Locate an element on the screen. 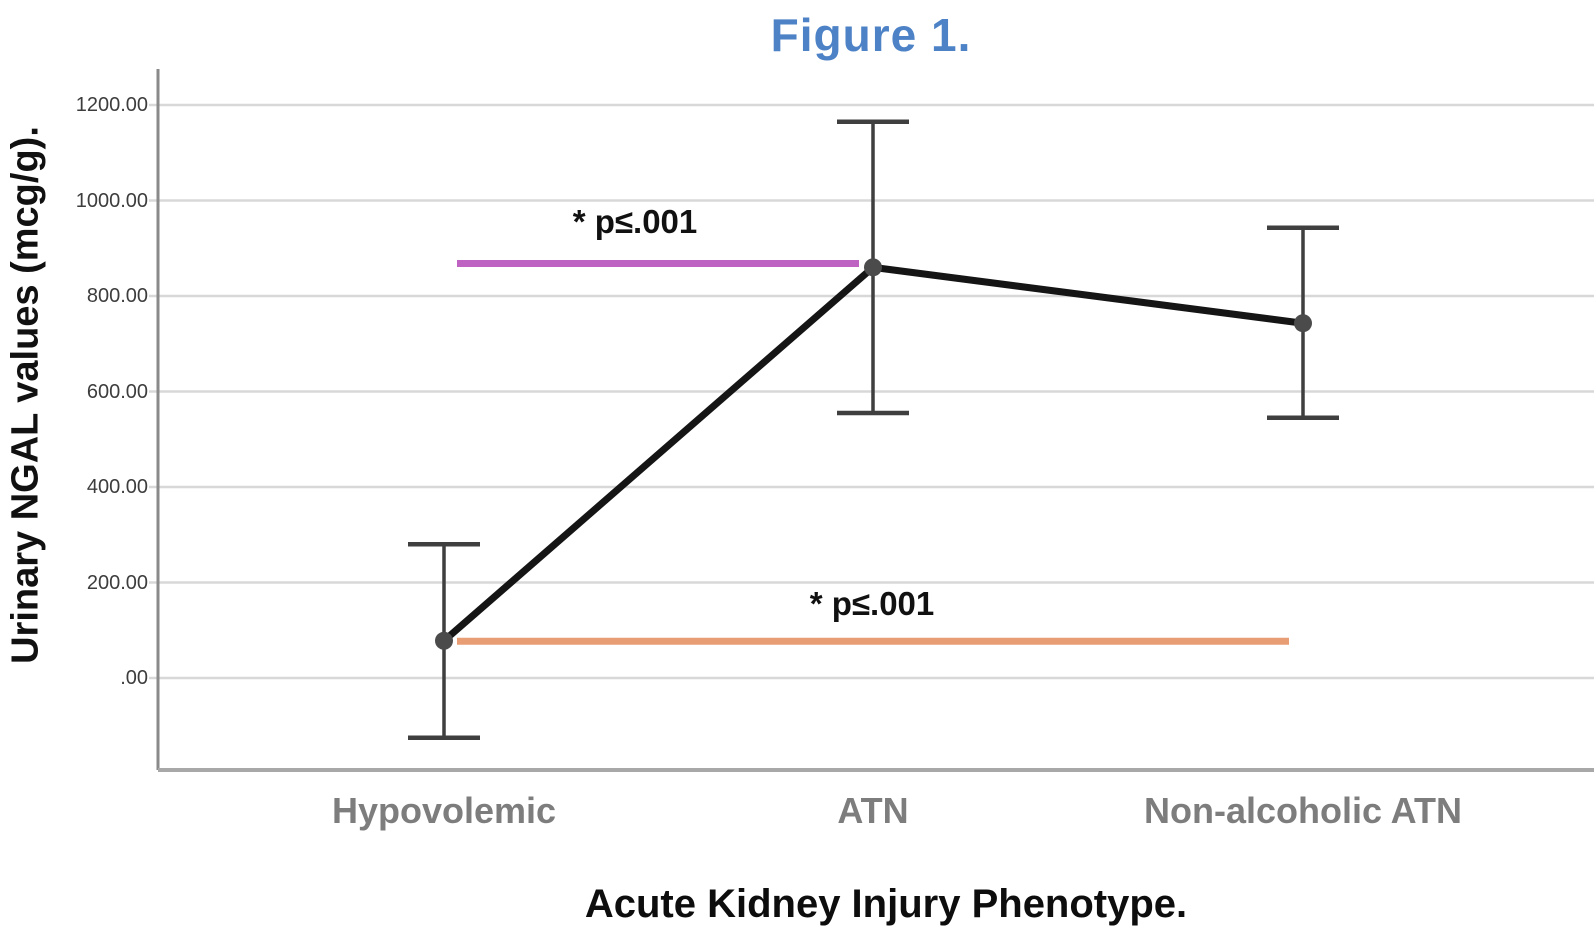 The image size is (1594, 946). x-tick-label-non-alcoholic-atn: Non-alcoholic ATN is located at coordinates (1303, 810).